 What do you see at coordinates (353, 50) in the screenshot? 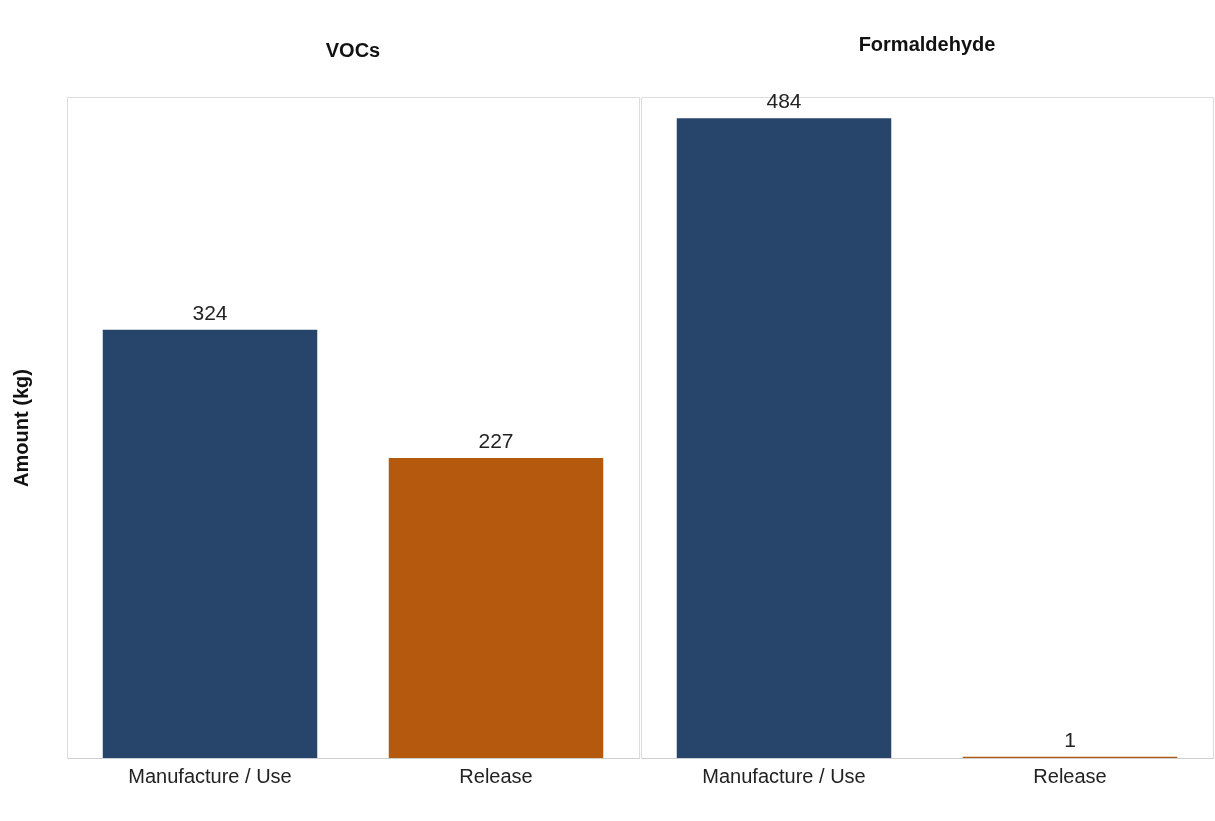
I see `chart-title: VOCs` at bounding box center [353, 50].